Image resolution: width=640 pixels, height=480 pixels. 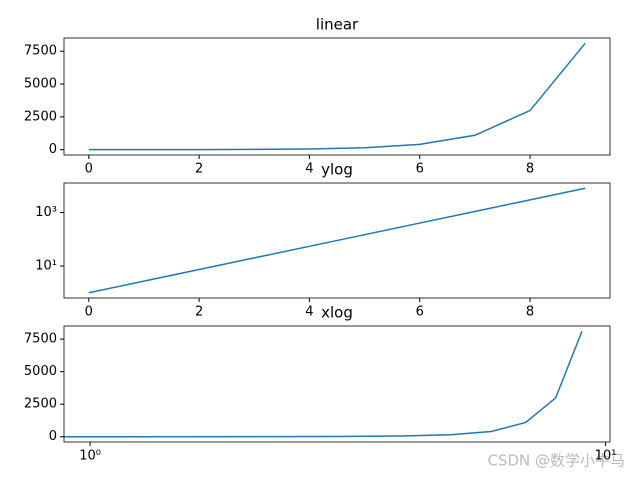 I want to click on subplot-title: linear, so click(x=337, y=25).